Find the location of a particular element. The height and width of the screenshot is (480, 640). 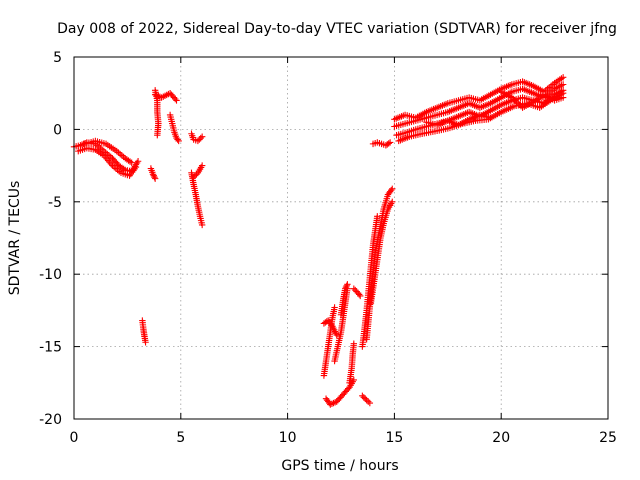

x-tick-label: 5 is located at coordinates (180, 438).